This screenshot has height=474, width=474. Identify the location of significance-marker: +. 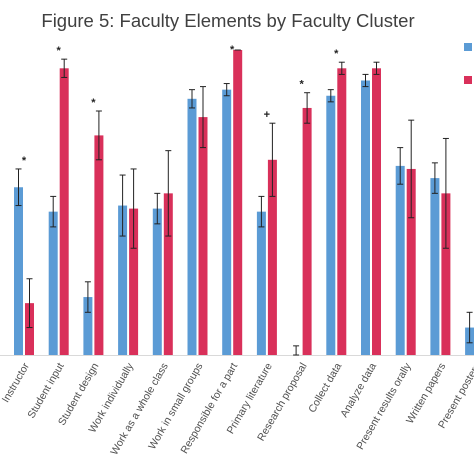
(267, 115).